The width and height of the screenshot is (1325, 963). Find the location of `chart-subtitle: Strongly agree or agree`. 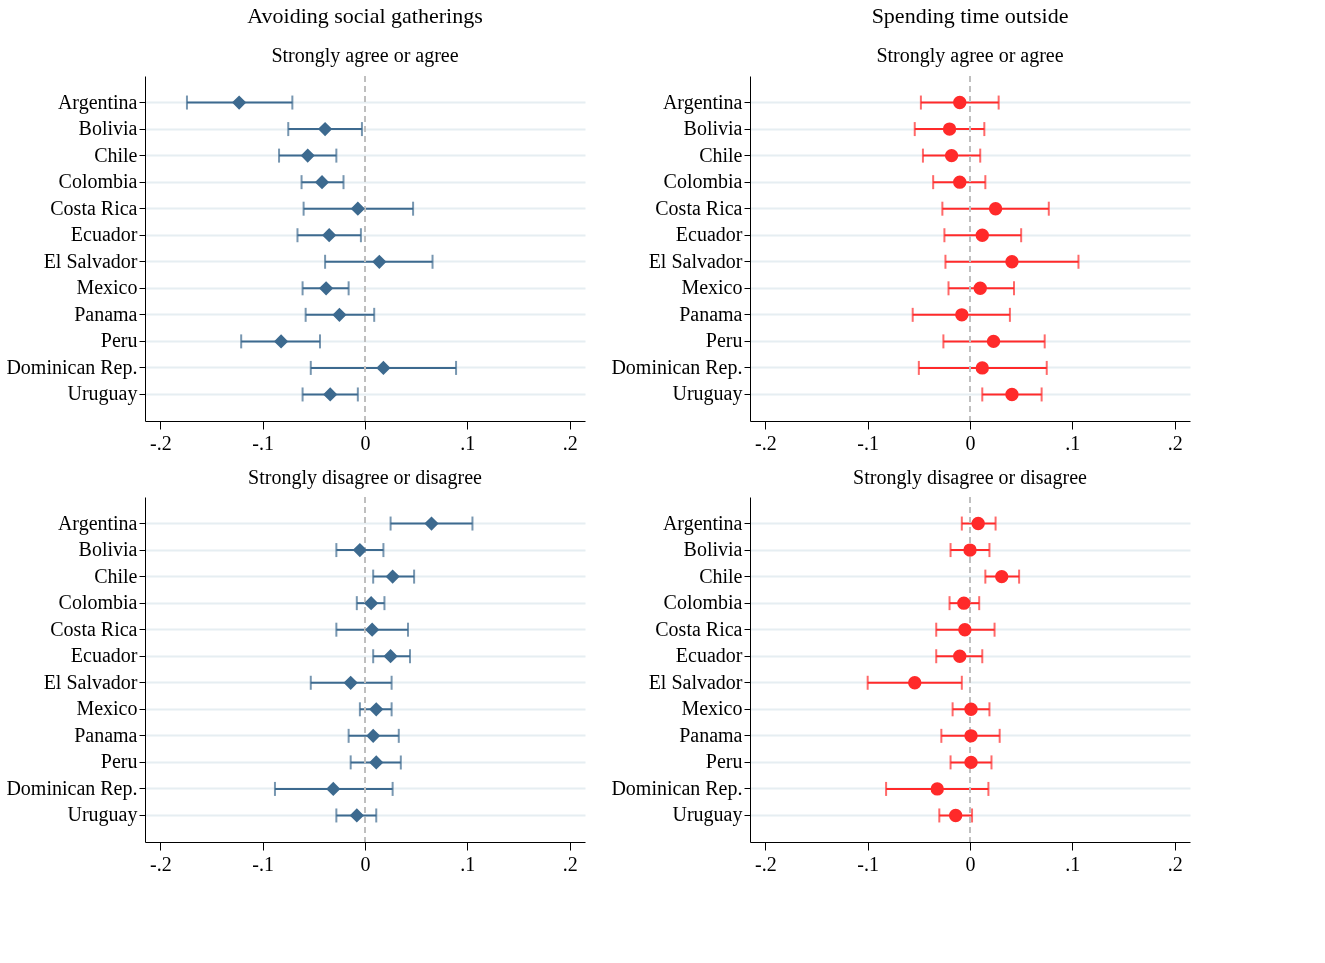

chart-subtitle: Strongly agree or agree is located at coordinates (365, 55).